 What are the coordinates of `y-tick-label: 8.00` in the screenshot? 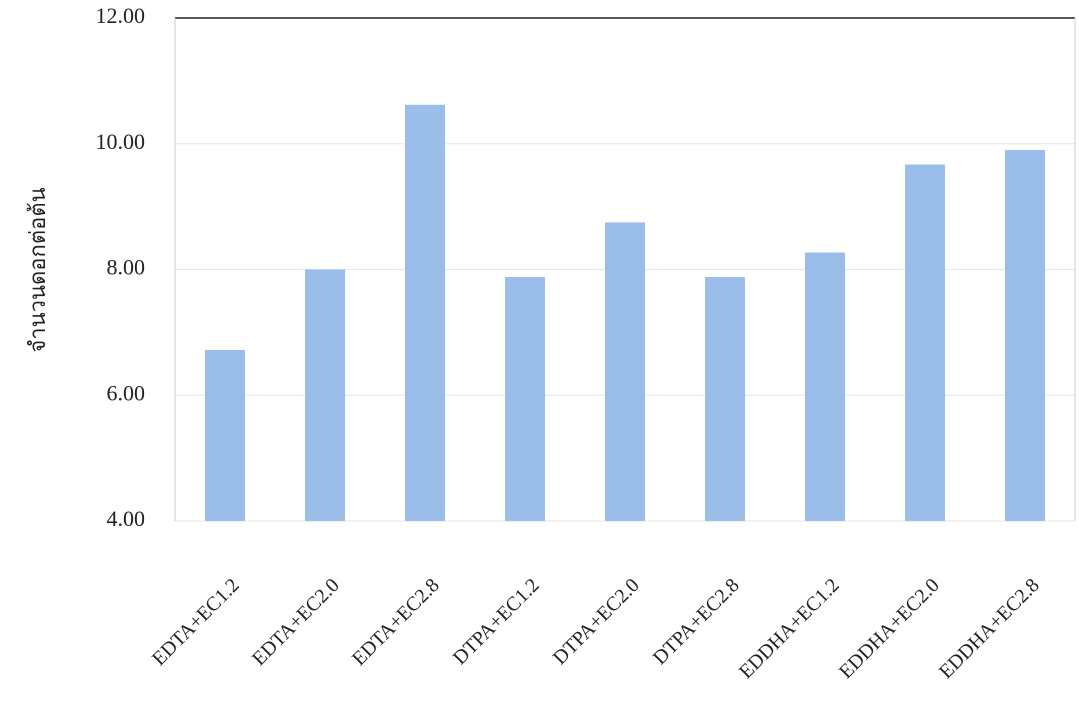 It's located at (126, 267).